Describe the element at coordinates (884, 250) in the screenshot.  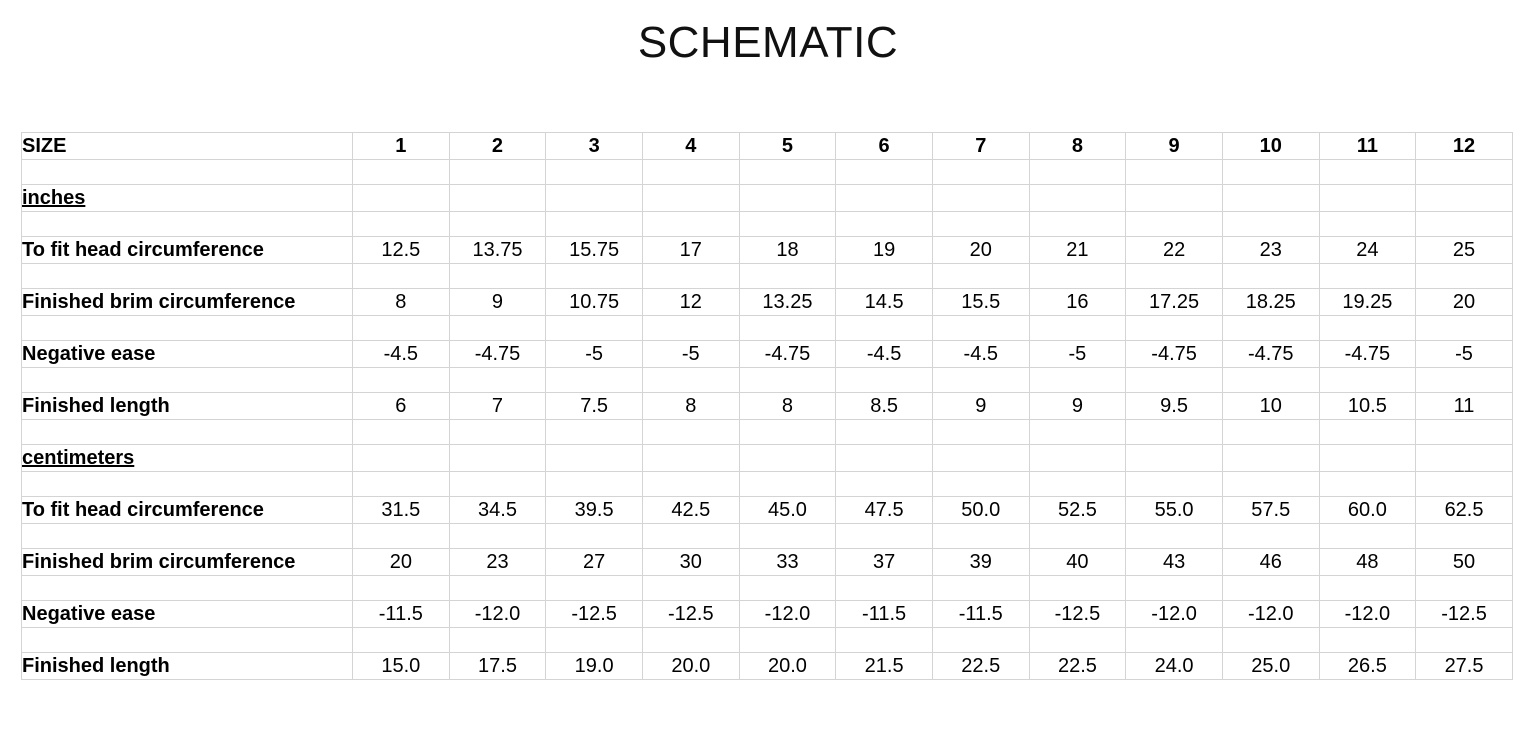
I see `value-cell: 19` at that location.